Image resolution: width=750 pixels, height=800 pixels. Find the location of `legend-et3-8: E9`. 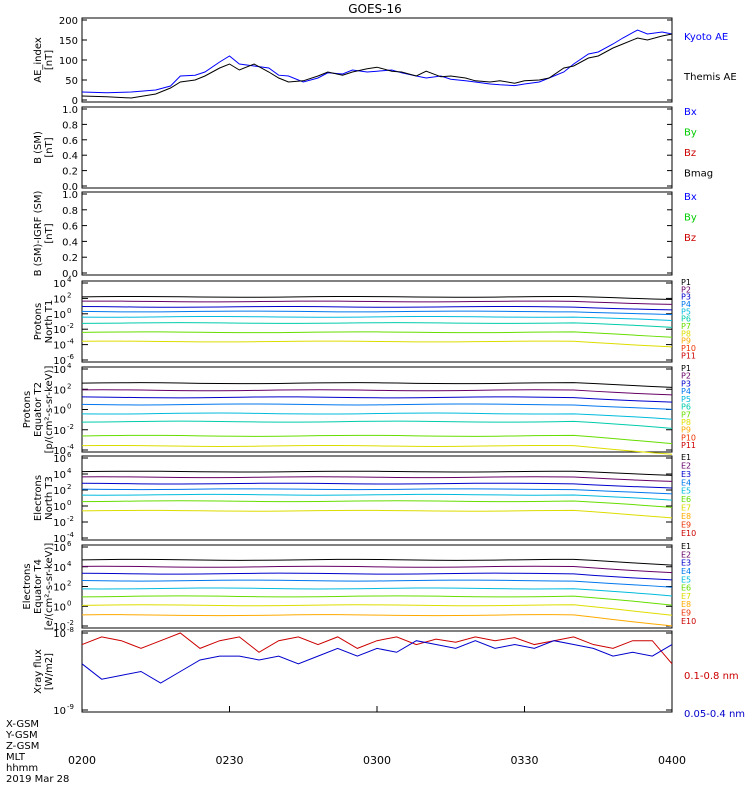

legend-et3-8: E9 is located at coordinates (686, 524).